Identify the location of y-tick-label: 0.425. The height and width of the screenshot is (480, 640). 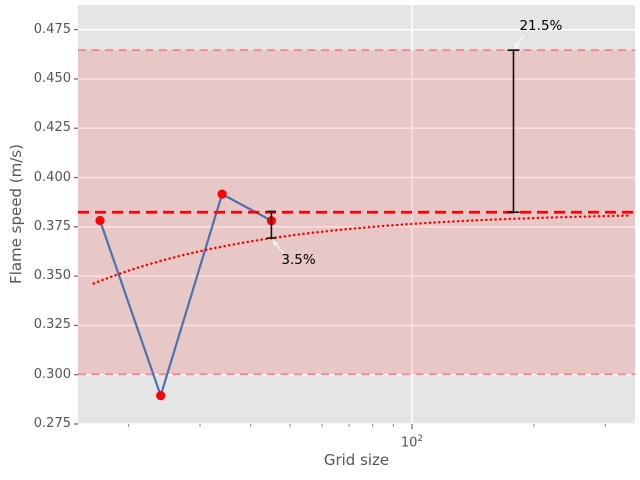
(52, 128).